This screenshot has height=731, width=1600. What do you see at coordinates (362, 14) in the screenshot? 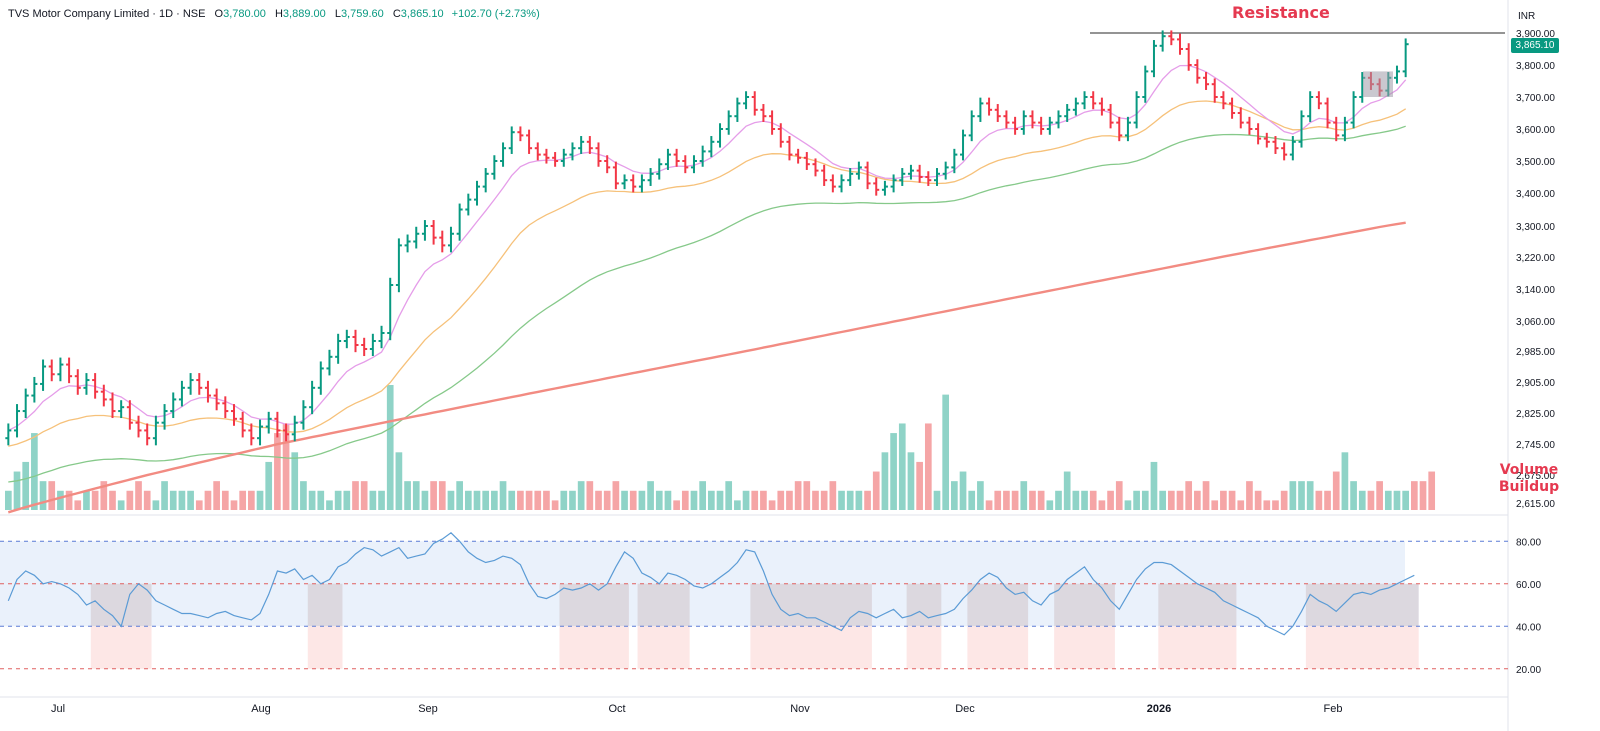
I see `low-value: 3,759.60` at bounding box center [362, 14].